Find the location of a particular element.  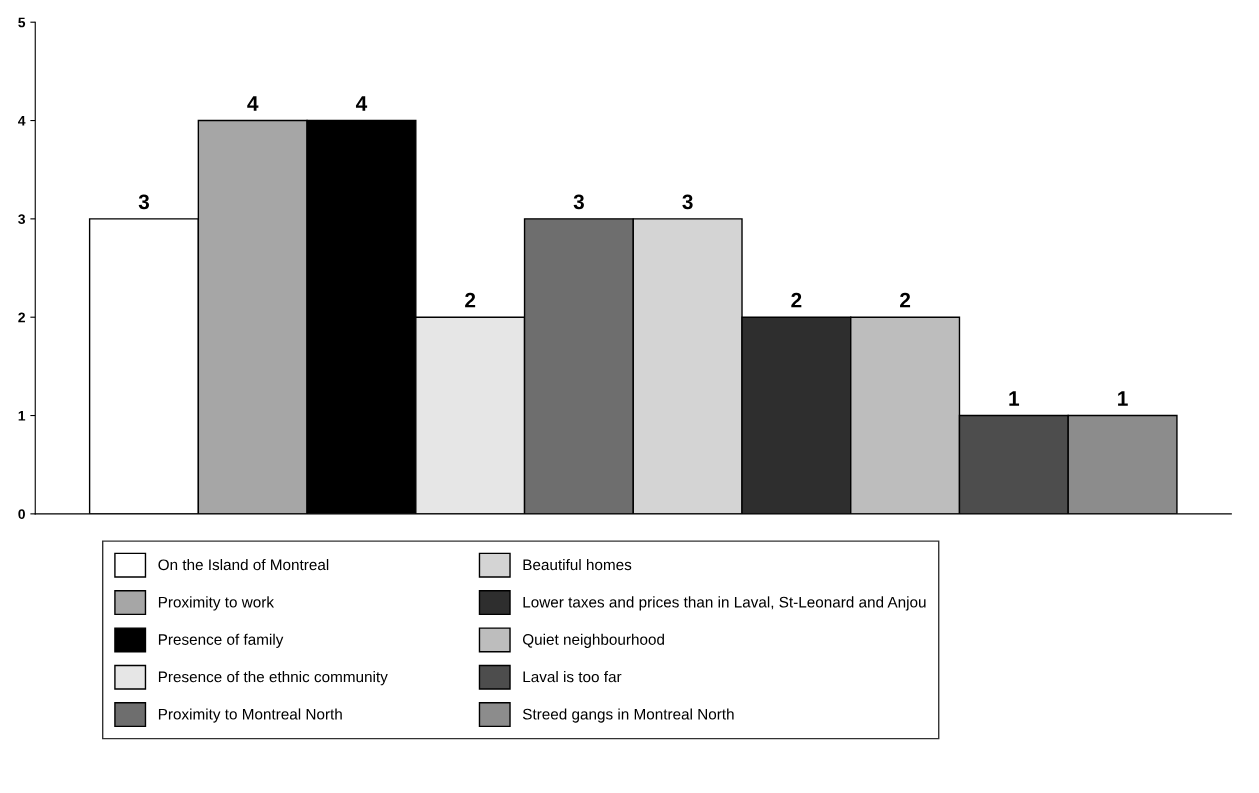

y-tick-label: 0 is located at coordinates (21, 514).